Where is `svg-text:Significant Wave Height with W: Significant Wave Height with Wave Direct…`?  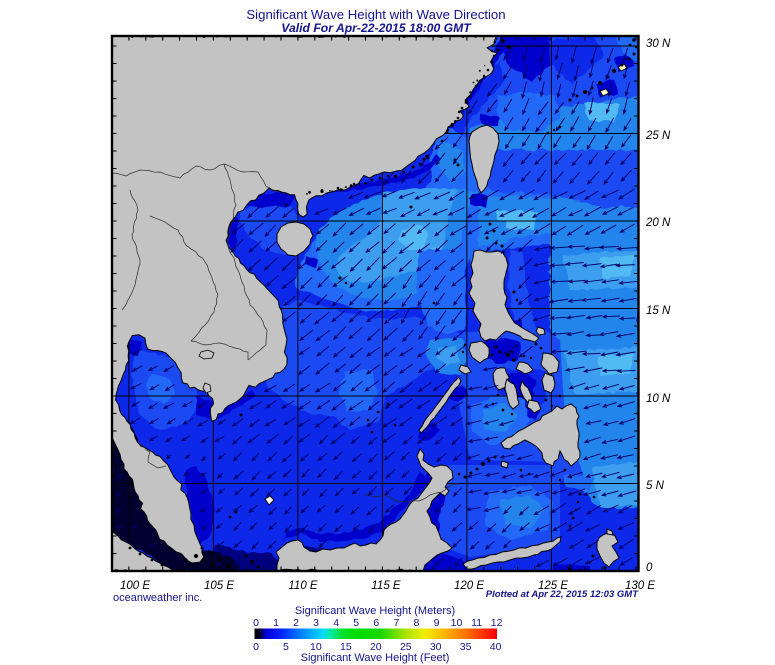
svg-text:Significant Wave Height with W: Significant Wave Height with Wave Direct… is located at coordinates (375, 14).